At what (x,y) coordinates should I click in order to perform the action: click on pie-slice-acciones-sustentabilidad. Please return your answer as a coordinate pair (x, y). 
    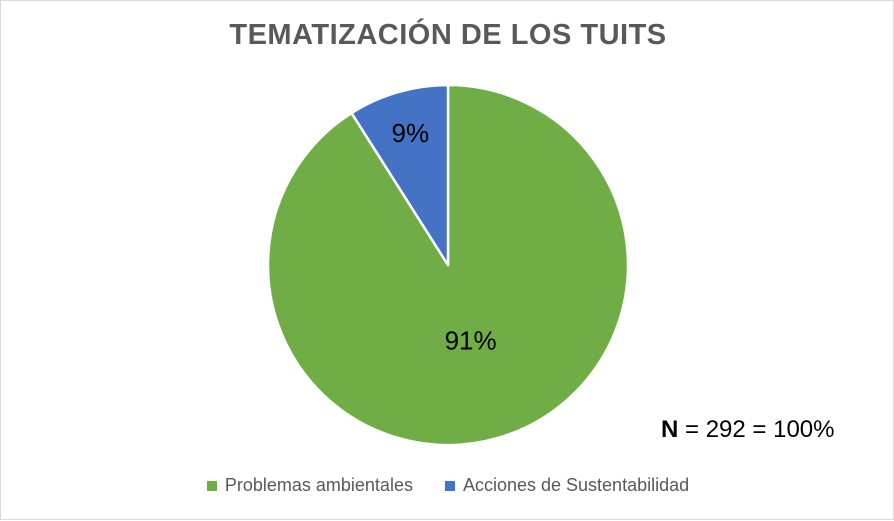
    Looking at the image, I should click on (400, 175).